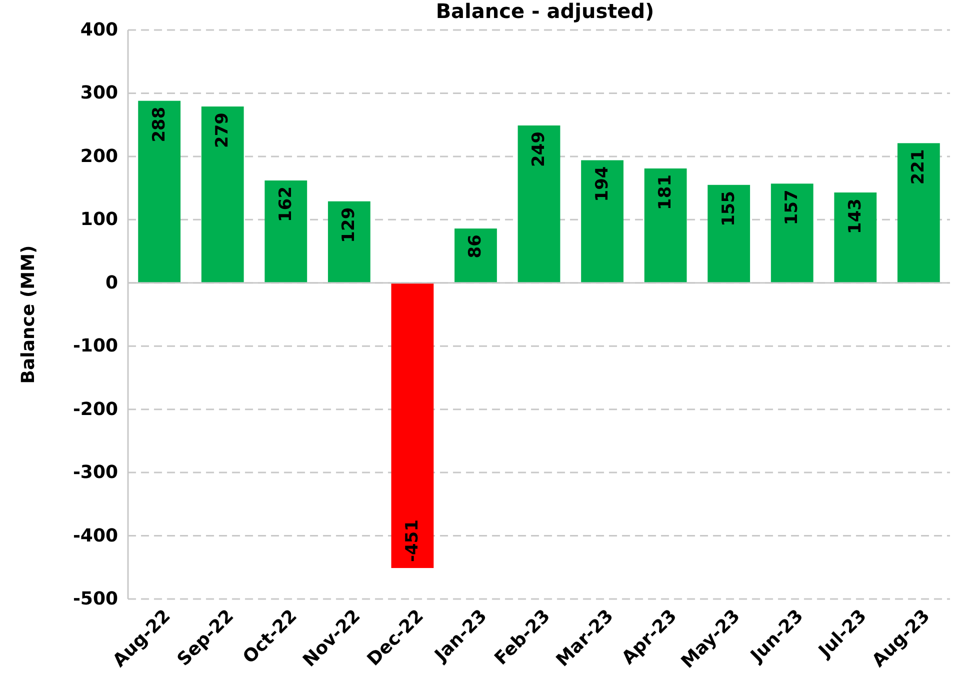  Describe the element at coordinates (476, 246) in the screenshot. I see `data-label: 86` at that location.